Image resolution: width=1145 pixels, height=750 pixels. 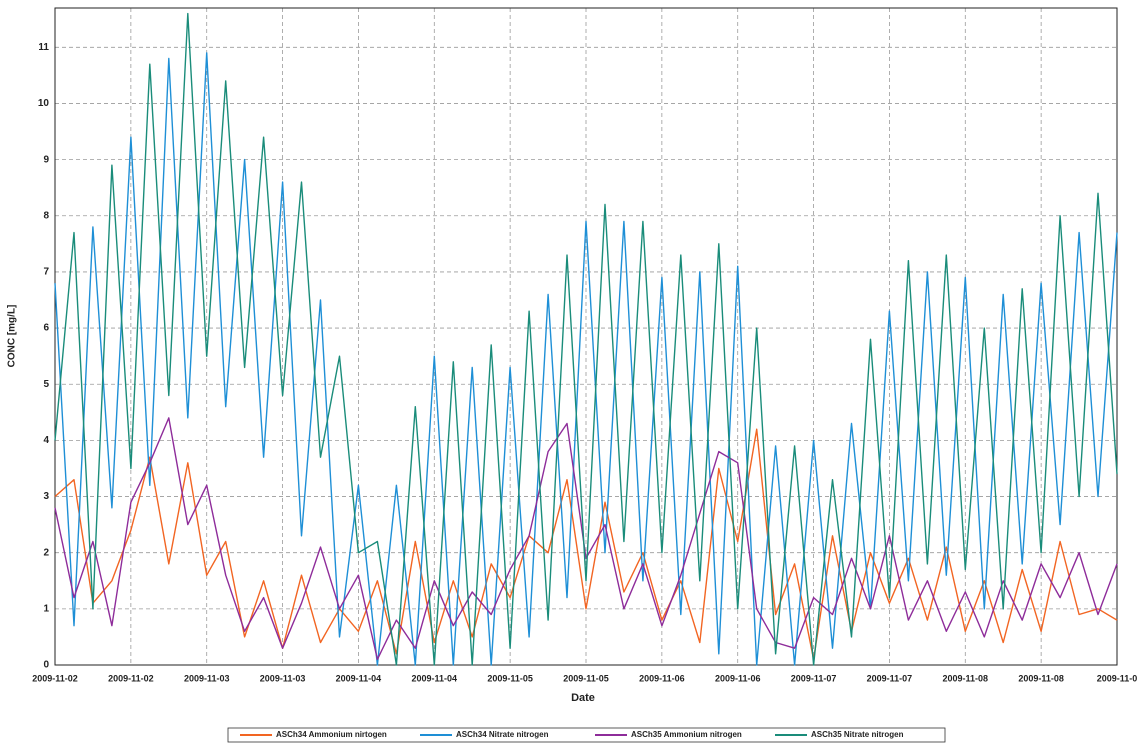 I want to click on y-tick-label: 7, so click(x=46, y=272).